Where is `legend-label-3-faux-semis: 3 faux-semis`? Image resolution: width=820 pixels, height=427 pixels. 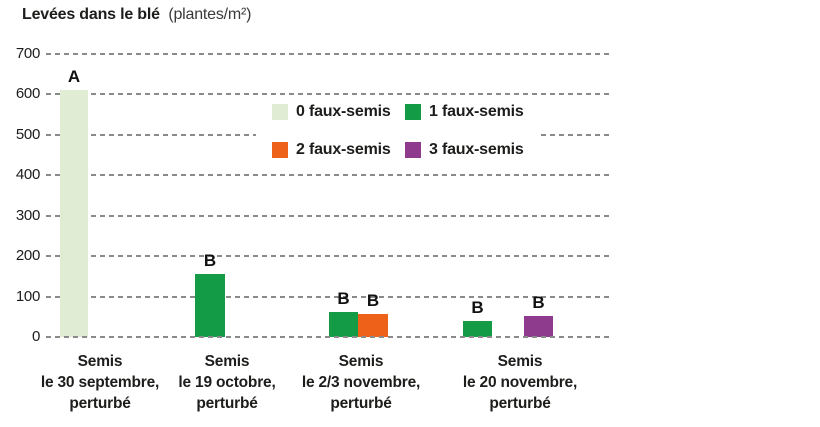 legend-label-3-faux-semis: 3 faux-semis is located at coordinates (476, 149).